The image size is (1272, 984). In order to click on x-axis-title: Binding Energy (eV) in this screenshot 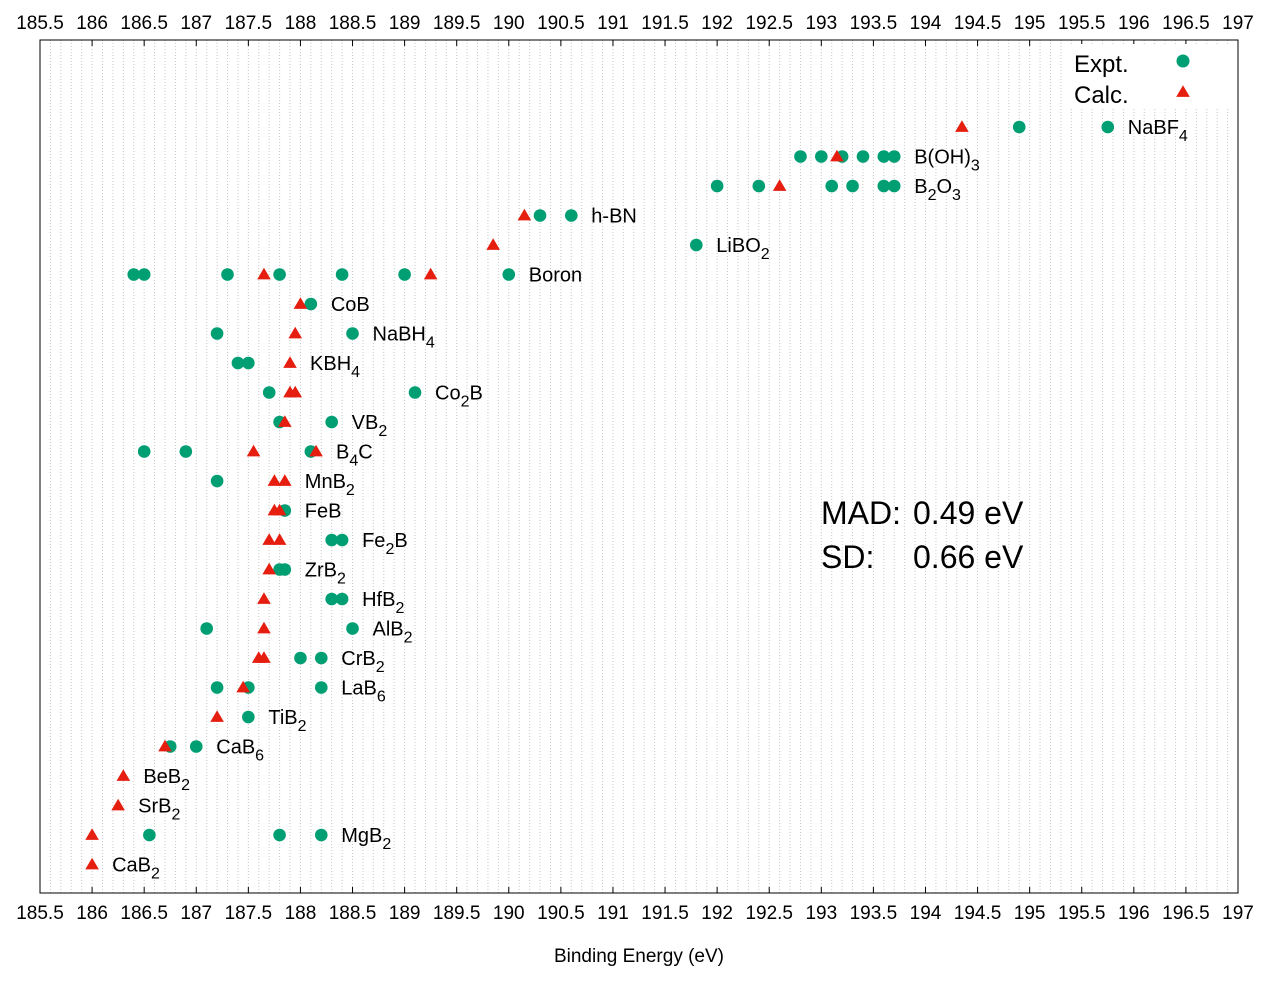, I will do `click(639, 956)`.